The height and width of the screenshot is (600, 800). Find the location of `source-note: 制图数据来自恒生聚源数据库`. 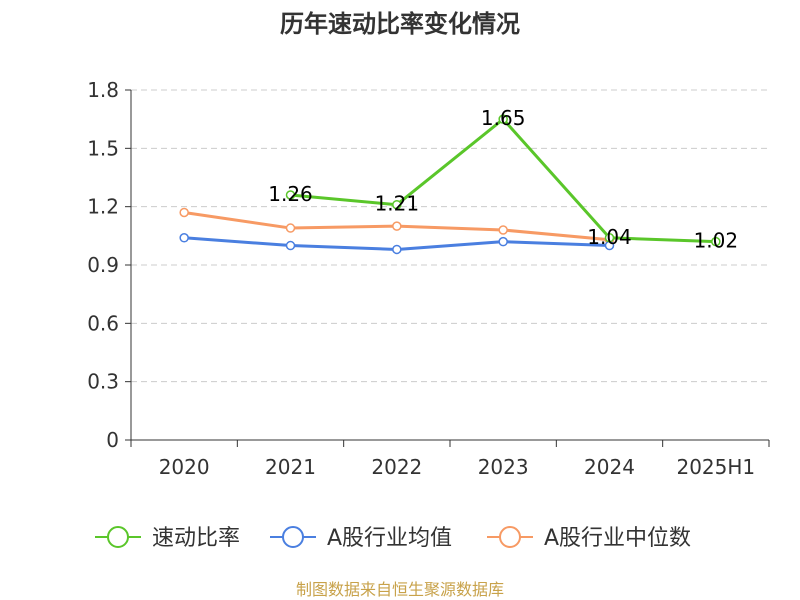

source-note: 制图数据来自恒生聚源数据库 is located at coordinates (400, 589).